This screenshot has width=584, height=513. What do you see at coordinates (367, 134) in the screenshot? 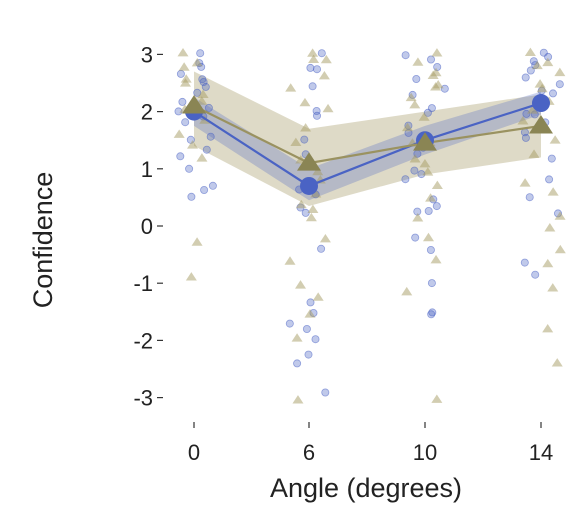
I see `olive-mean-line` at bounding box center [367, 134].